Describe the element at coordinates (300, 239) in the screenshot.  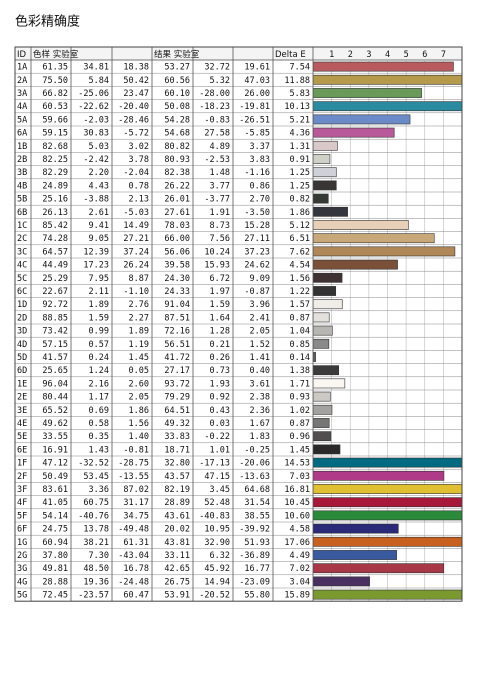
I see `delta-e: 6.51` at that location.